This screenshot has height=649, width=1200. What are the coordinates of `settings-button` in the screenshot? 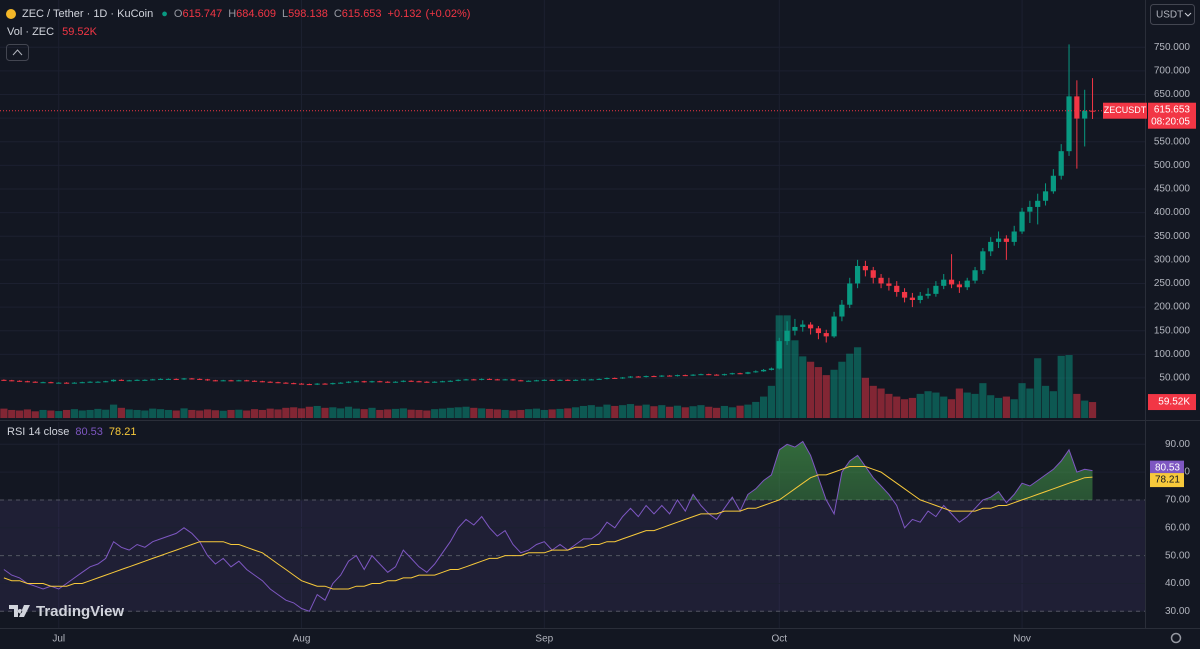 It's located at (1176, 638).